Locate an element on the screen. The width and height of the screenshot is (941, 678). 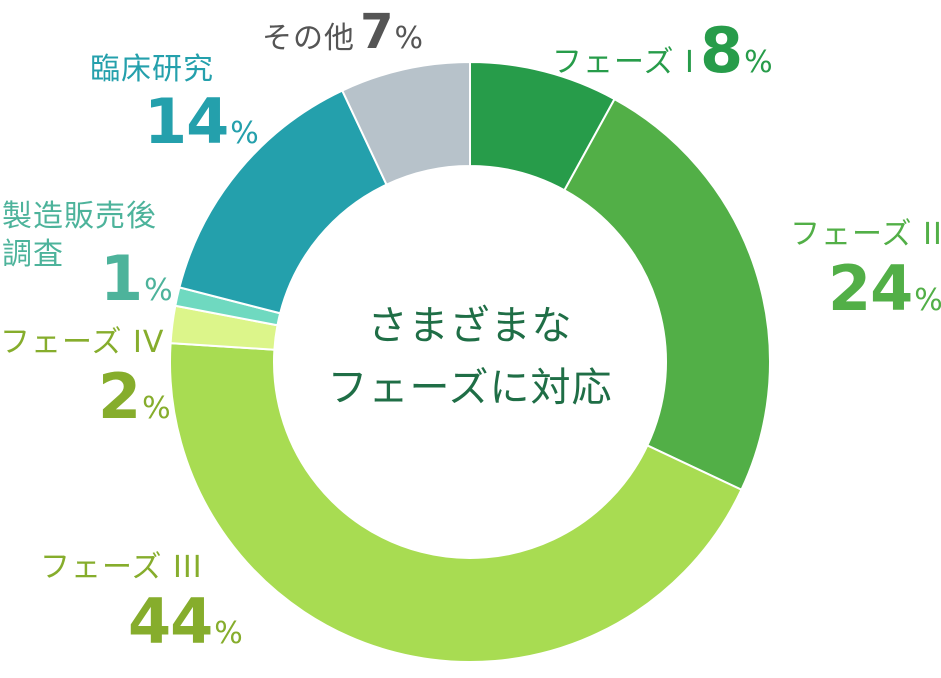
label-phase-3-value: 44 is located at coordinates (170, 621).